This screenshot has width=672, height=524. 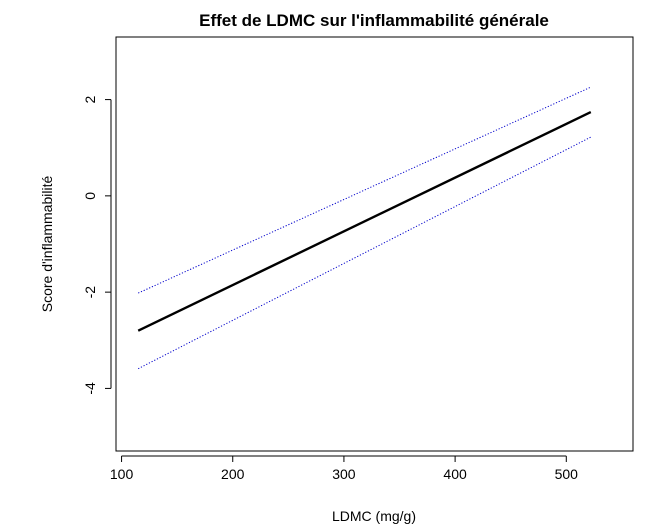 I want to click on y-tick-label: 0, so click(x=90, y=196).